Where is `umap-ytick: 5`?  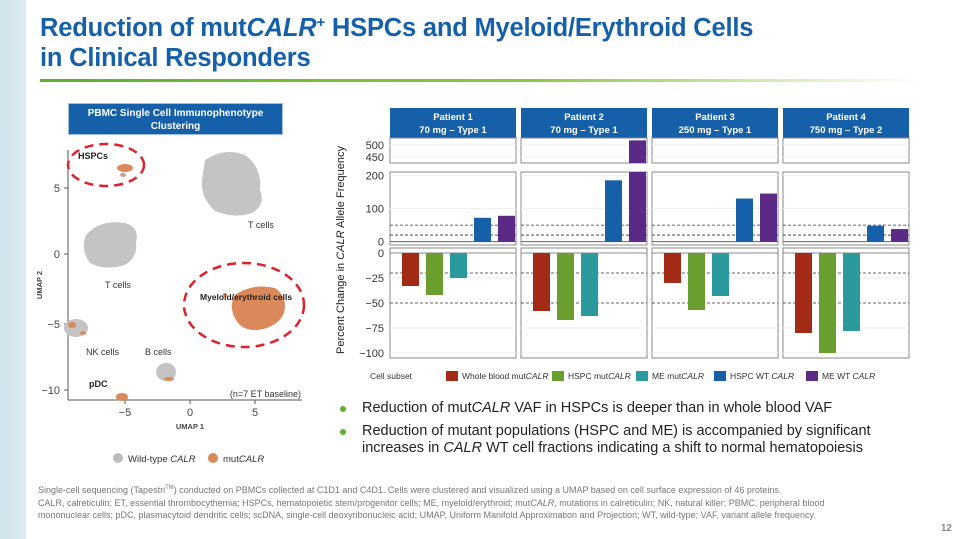 umap-ytick: 5 is located at coordinates (57, 189).